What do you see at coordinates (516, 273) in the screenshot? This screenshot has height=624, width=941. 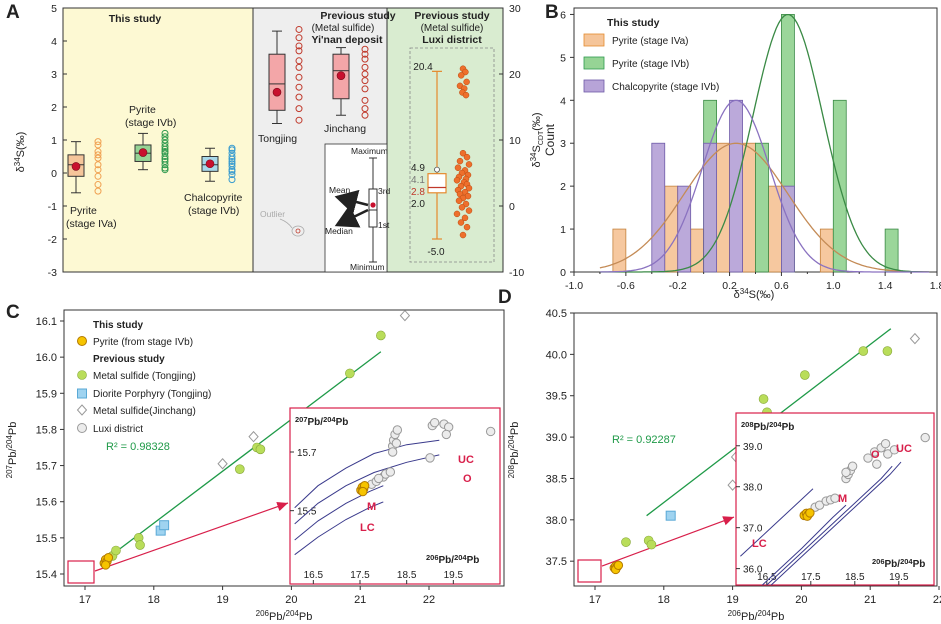 I see `a-right-tick-label: -10` at bounding box center [516, 273].